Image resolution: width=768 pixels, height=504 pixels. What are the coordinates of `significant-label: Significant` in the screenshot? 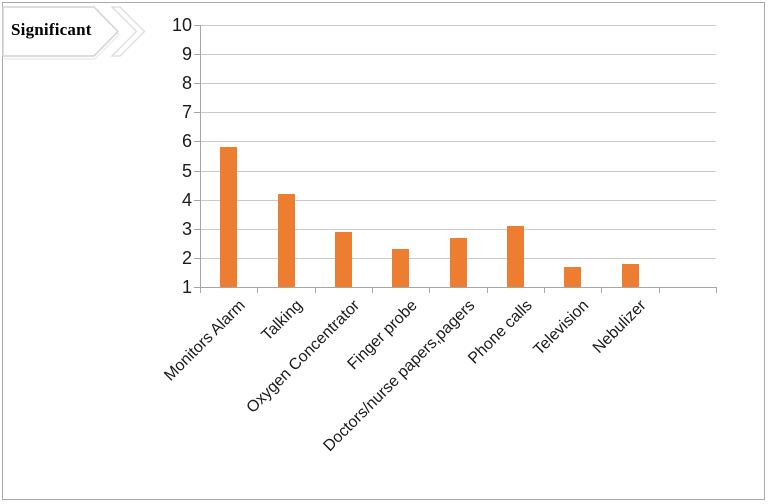 It's located at (51, 29).